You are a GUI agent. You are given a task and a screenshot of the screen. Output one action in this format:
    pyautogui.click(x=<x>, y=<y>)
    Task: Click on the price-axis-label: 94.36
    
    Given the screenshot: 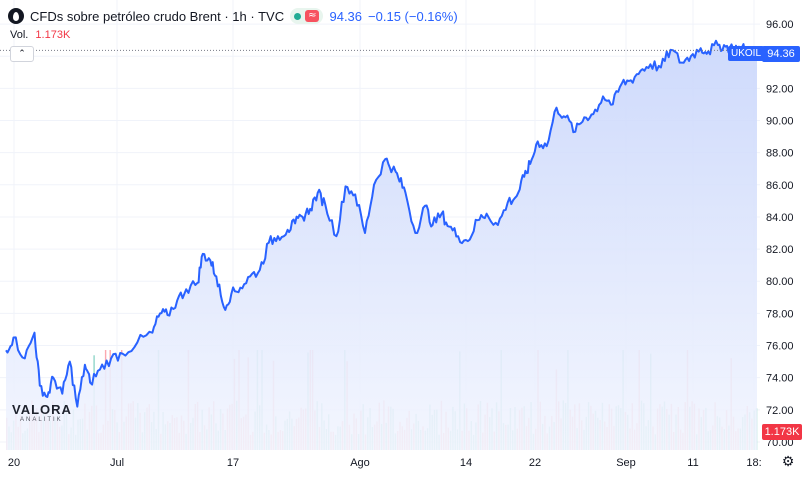 What is the action you would take?
    pyautogui.click(x=781, y=54)
    